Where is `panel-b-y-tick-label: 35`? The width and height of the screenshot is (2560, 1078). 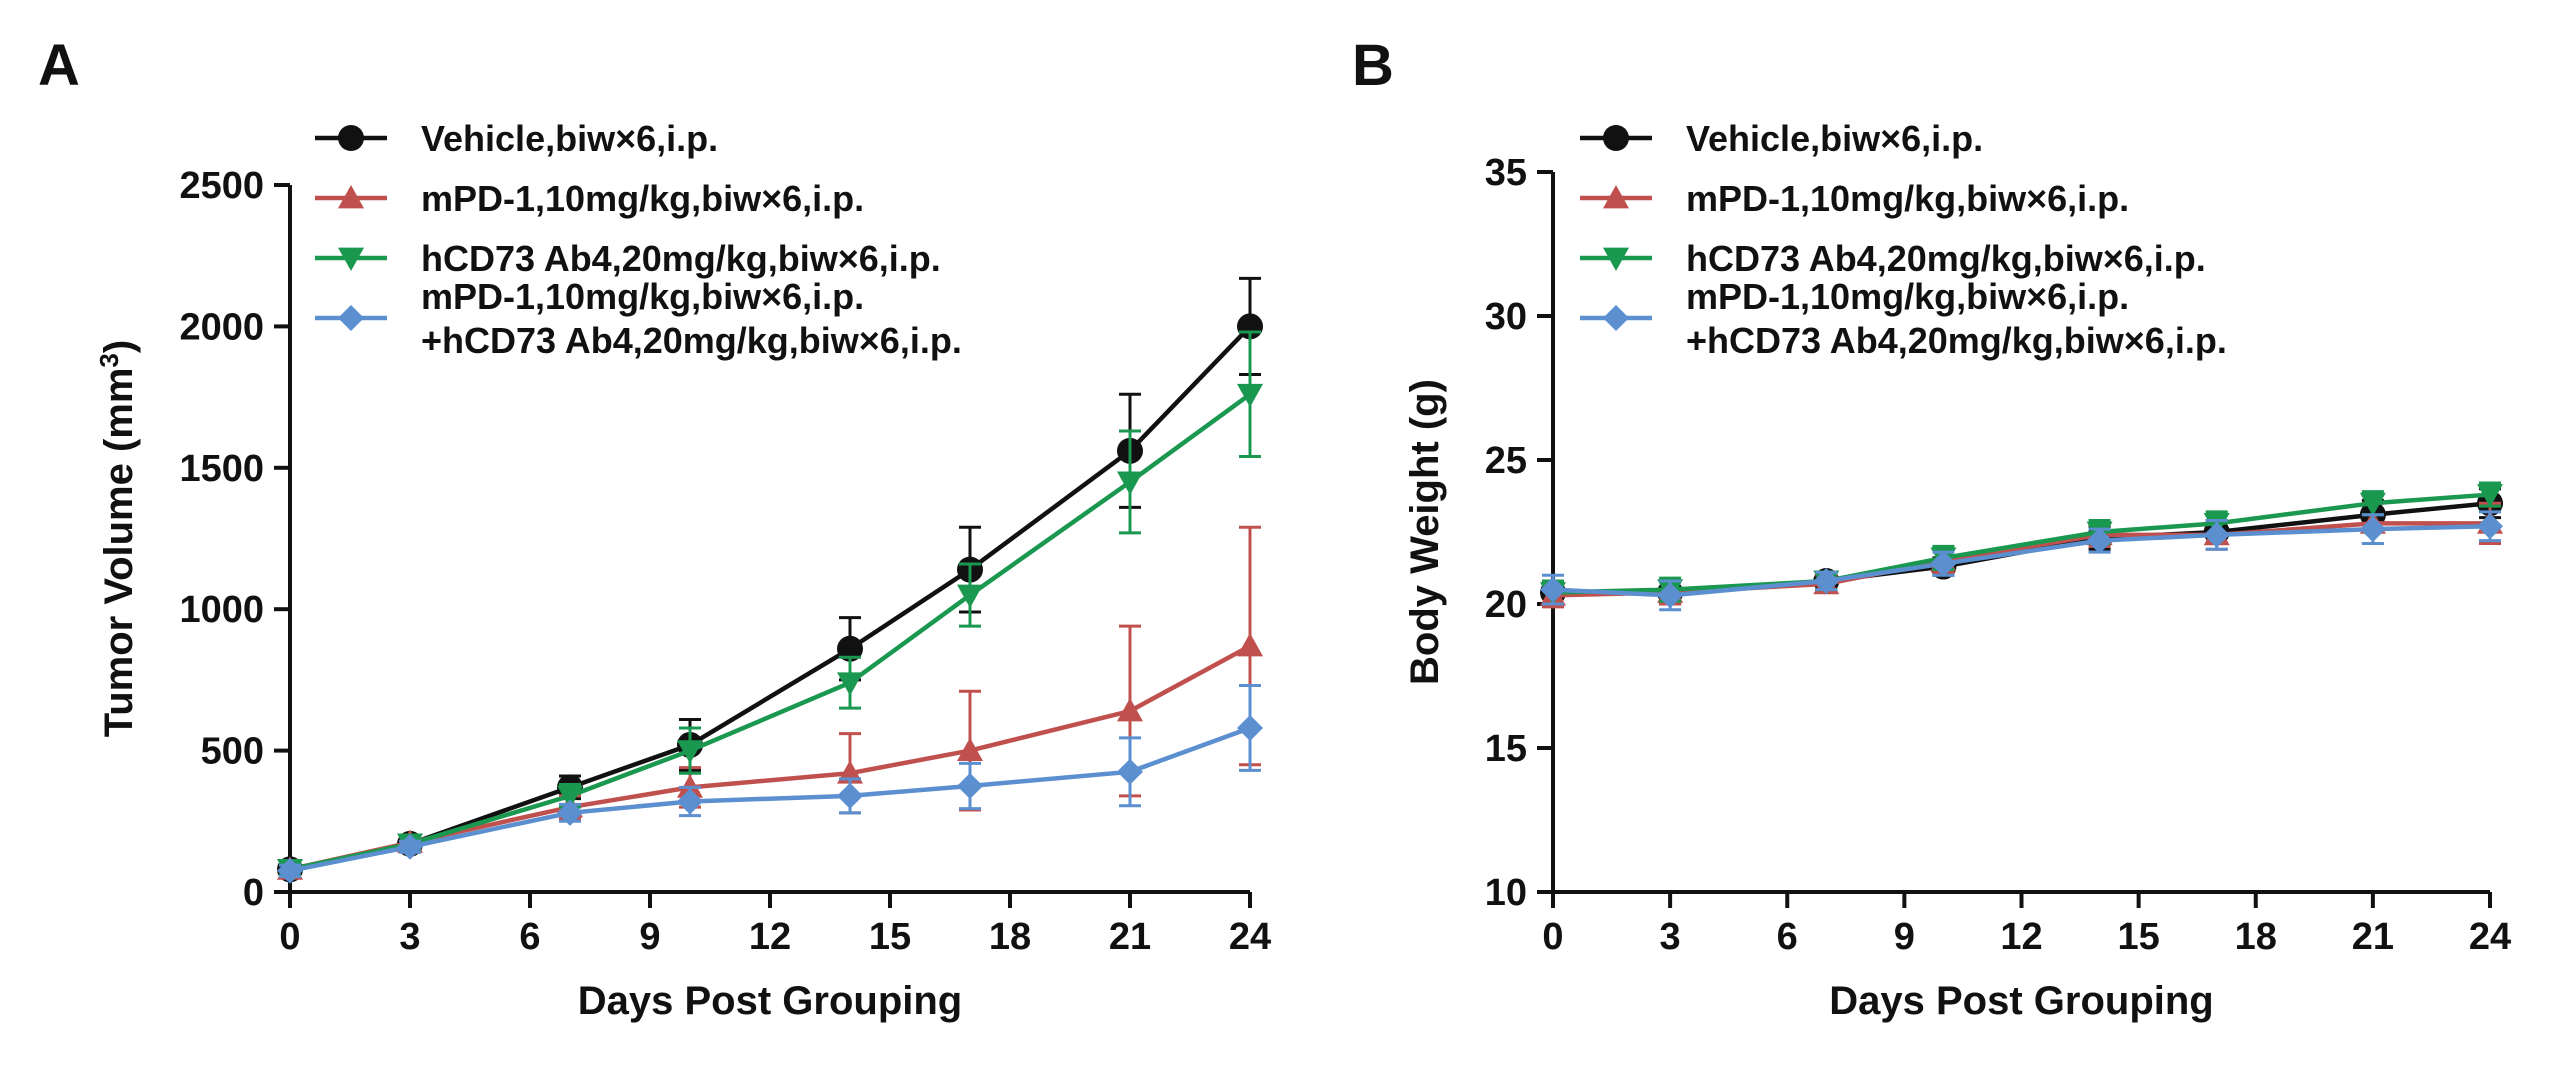 panel-b-y-tick-label: 35 is located at coordinates (1506, 173).